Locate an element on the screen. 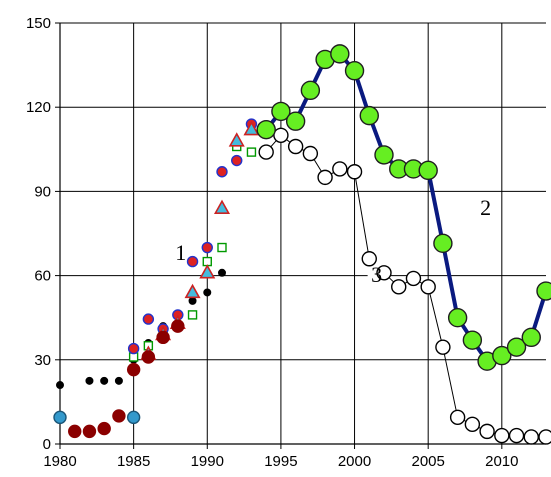 Image resolution: width=551 pixels, height=477 pixels. y-tick-label: 0 is located at coordinates (47, 444).